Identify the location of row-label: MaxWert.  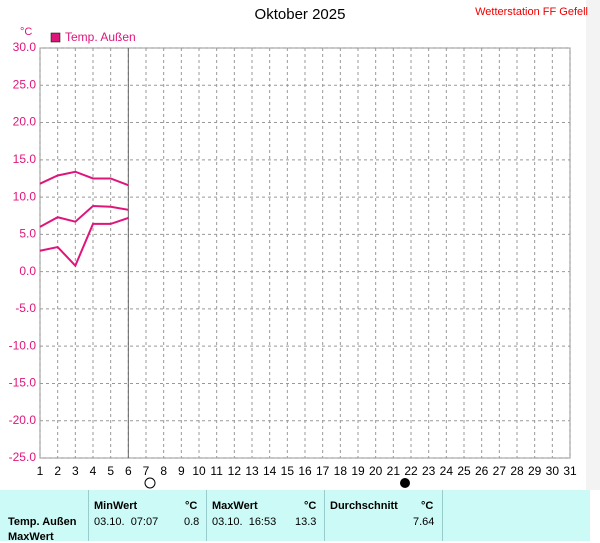
(31, 537).